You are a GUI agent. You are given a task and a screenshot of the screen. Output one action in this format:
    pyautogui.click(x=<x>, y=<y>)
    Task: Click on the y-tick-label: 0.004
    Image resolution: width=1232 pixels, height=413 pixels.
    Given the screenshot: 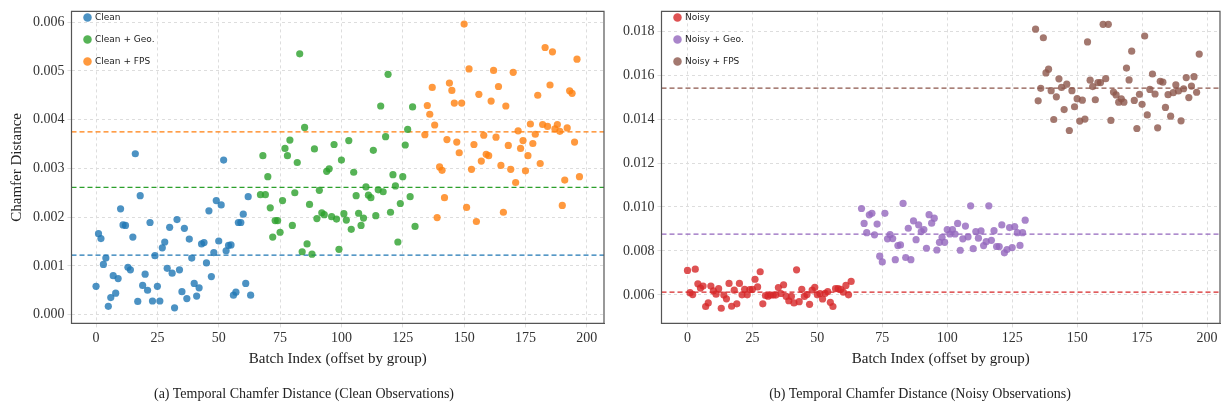 What is the action you would take?
    pyautogui.click(x=49, y=119)
    